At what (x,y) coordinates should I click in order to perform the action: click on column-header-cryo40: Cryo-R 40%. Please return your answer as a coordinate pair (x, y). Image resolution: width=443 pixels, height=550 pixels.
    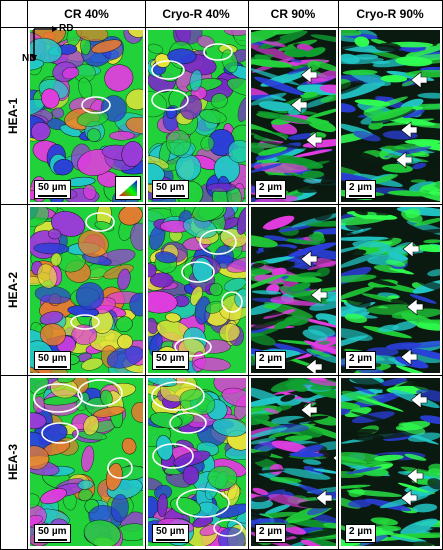
    Looking at the image, I should click on (196, 14).